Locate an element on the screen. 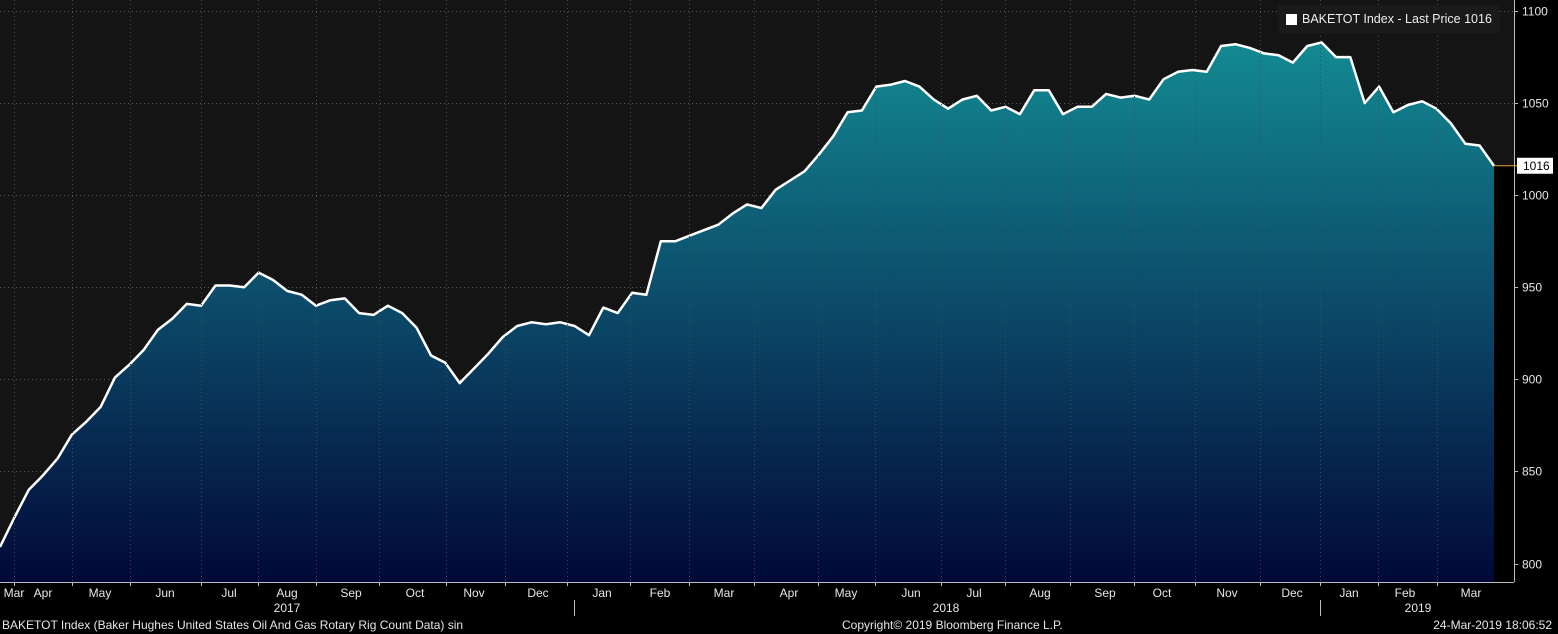  last-value-label: 1016 is located at coordinates (1536, 166).